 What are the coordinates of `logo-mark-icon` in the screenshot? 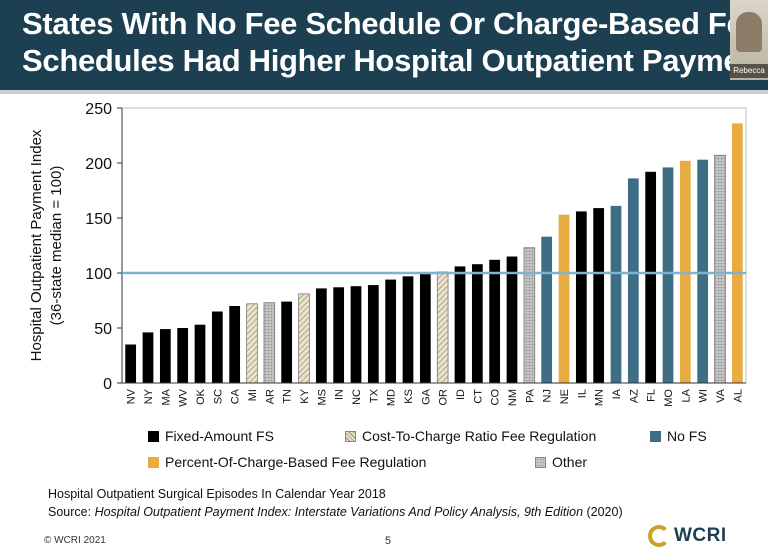 It's located at (659, 536).